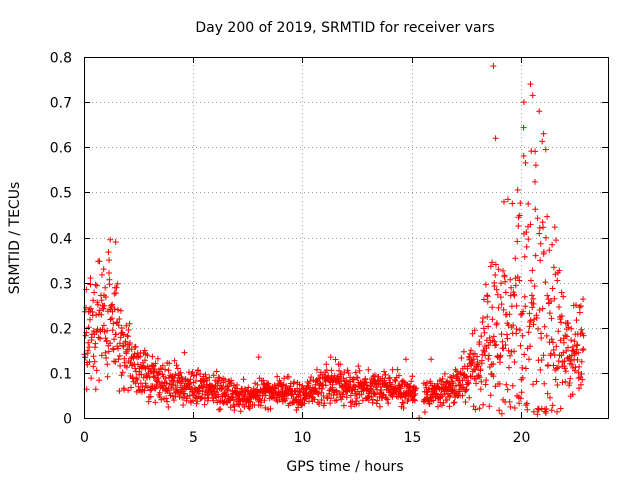  Describe the element at coordinates (15, 238) in the screenshot. I see `y-axis-label: SRMTID / TECUs` at that location.